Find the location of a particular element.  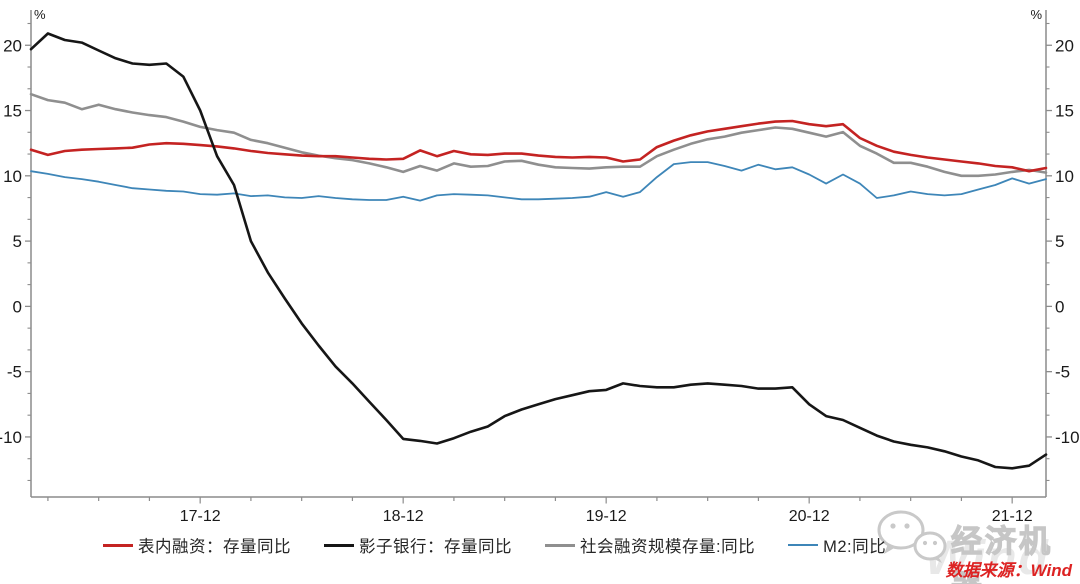

legend-item-social-financing: 社会融资规模存量:同比 is located at coordinates (650, 545).